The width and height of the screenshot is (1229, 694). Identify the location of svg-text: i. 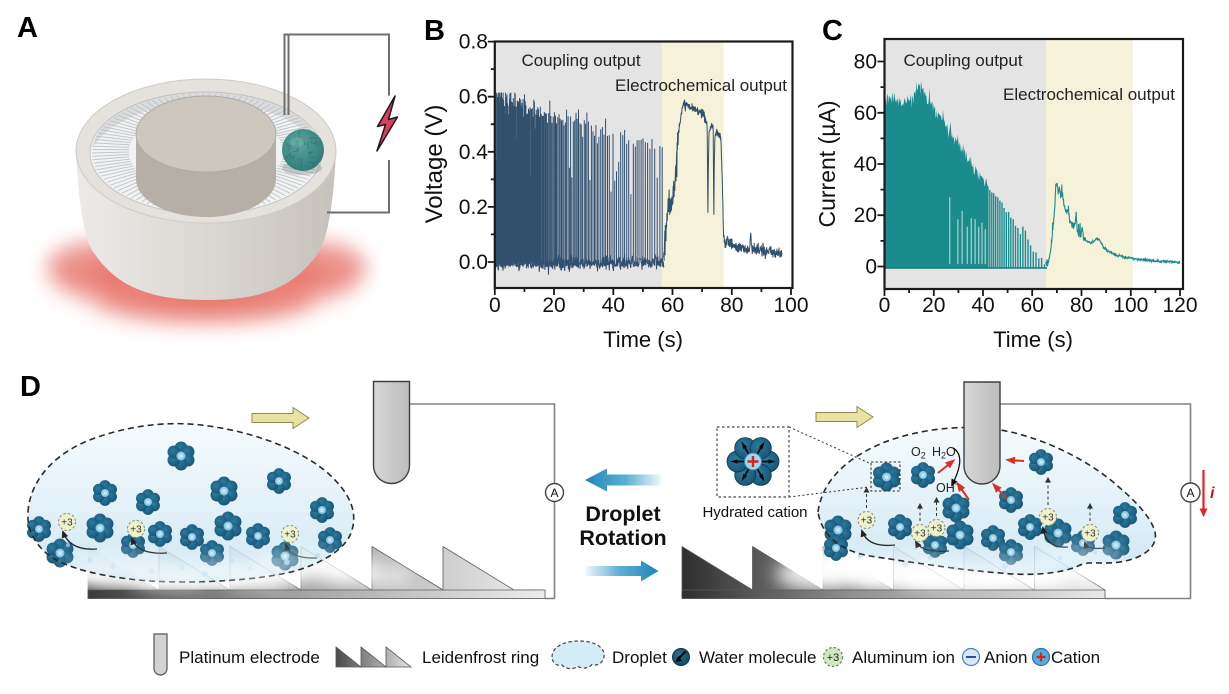
(1212, 493).